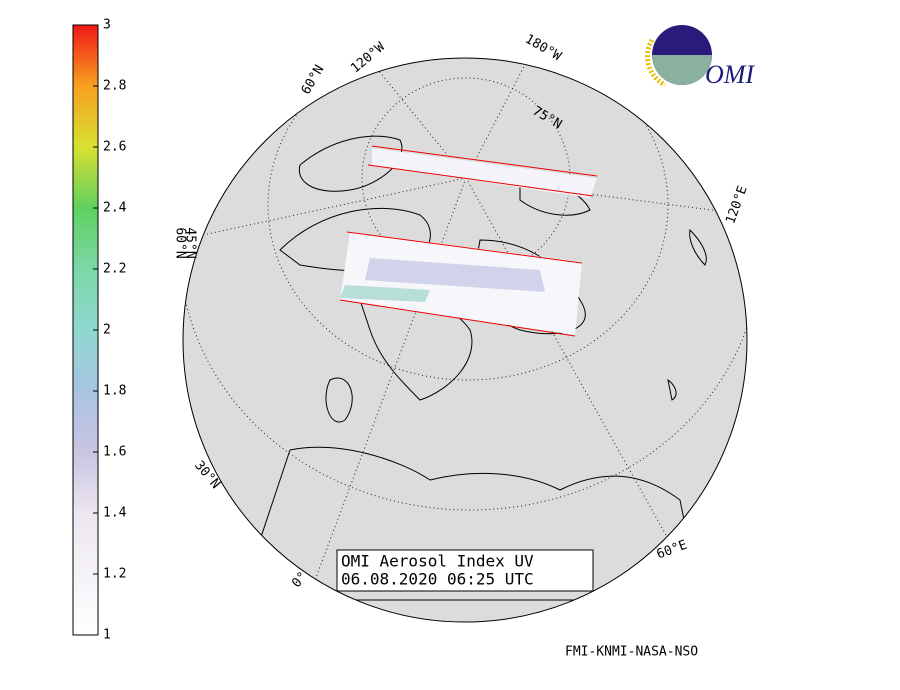 Image resolution: width=900 pixels, height=690 pixels. What do you see at coordinates (437, 561) in the screenshot?
I see `title-line-1: OMI Aerosol Index UV` at bounding box center [437, 561].